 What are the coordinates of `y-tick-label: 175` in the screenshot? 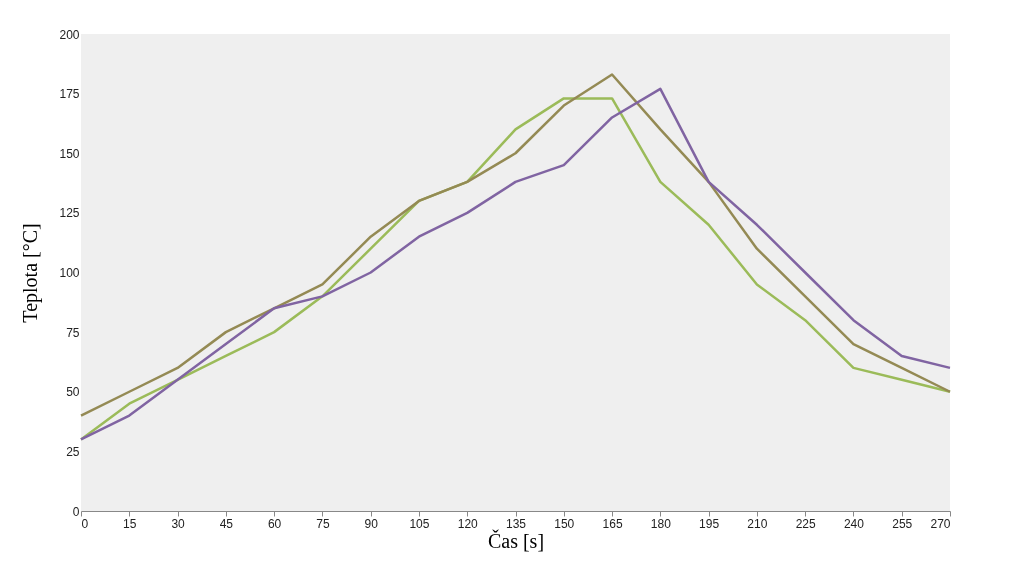 It's located at (69, 94).